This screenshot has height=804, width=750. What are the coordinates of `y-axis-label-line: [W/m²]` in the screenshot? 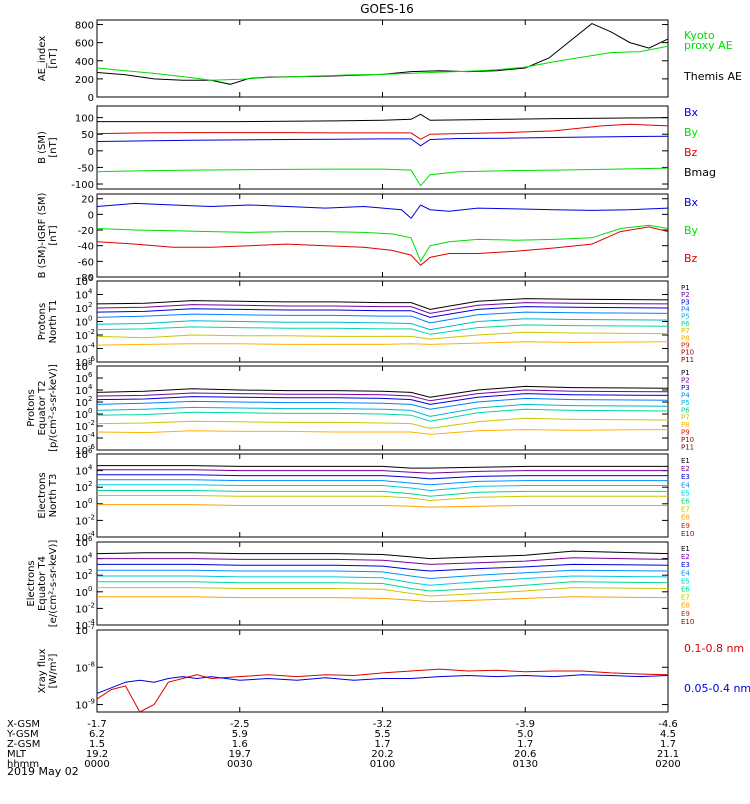 It's located at (53, 670).